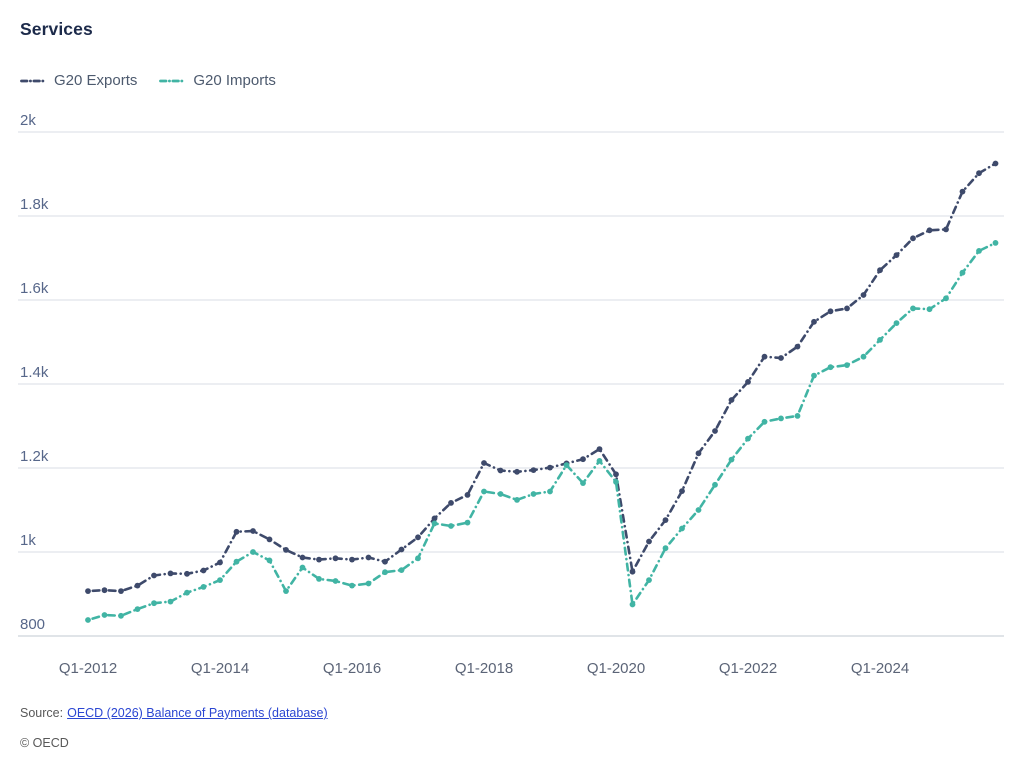 This screenshot has height=768, width=1024. I want to click on y-axis-tick-label: 1.8k, so click(34, 204).